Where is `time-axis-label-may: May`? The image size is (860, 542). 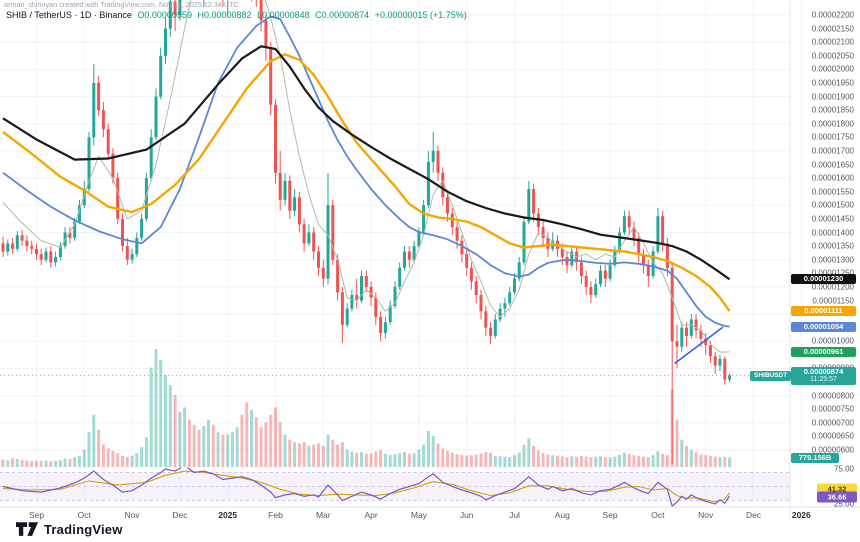 time-axis-label-may: May is located at coordinates (418, 515).